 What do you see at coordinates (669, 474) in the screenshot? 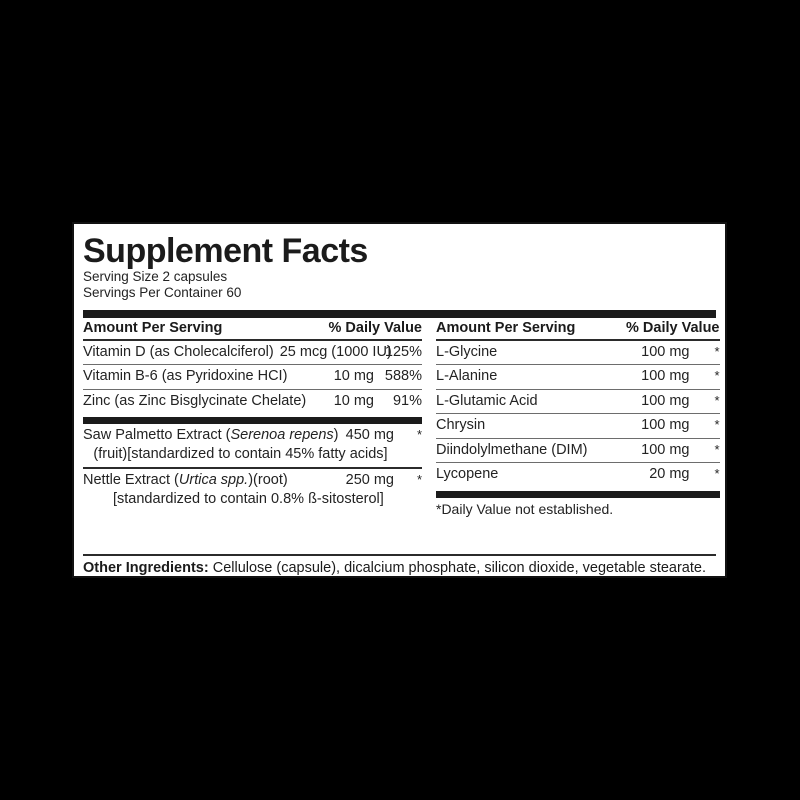
I see `nutrient-amount: 20 mg` at bounding box center [669, 474].